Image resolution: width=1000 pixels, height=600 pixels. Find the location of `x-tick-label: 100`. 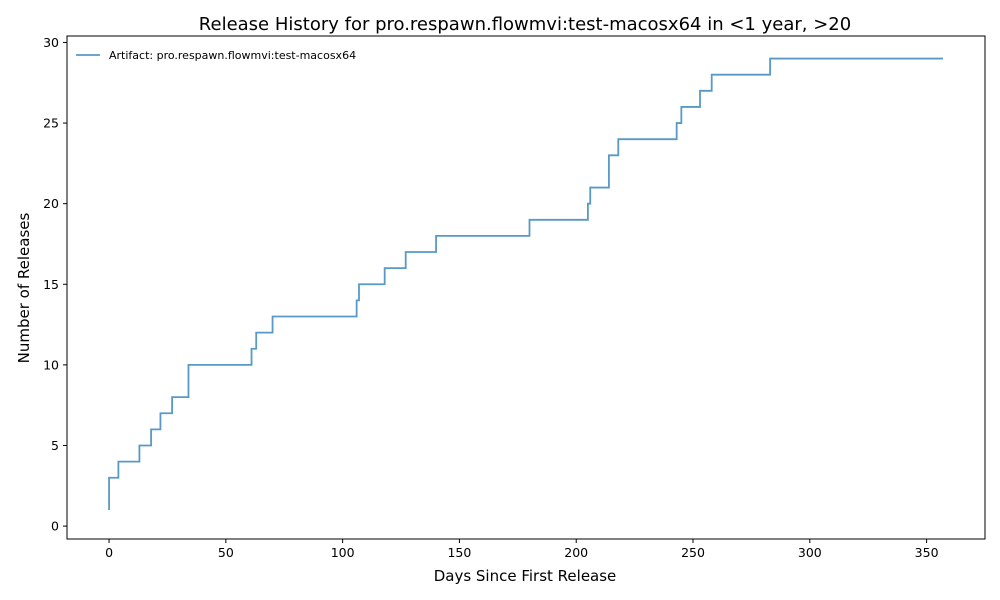

x-tick-label: 100 is located at coordinates (343, 552).